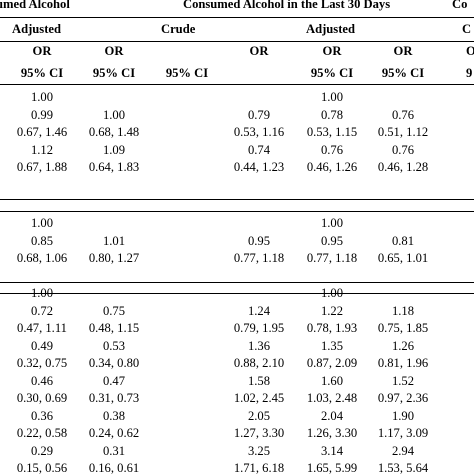  I want to click on table-cell: 0.87, 2.09, so click(332, 363).